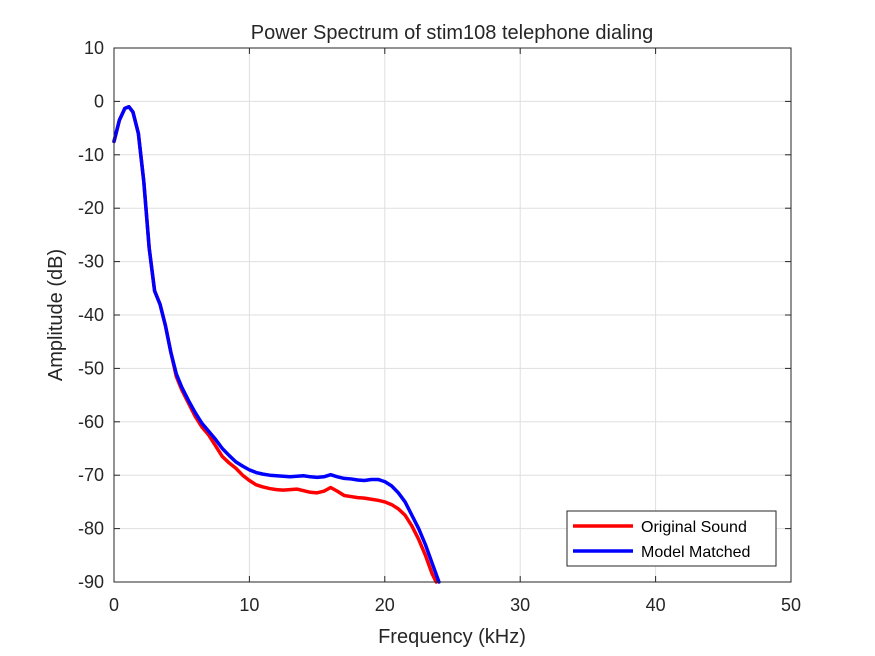  What do you see at coordinates (520, 605) in the screenshot?
I see `x-tick-label: 30` at bounding box center [520, 605].